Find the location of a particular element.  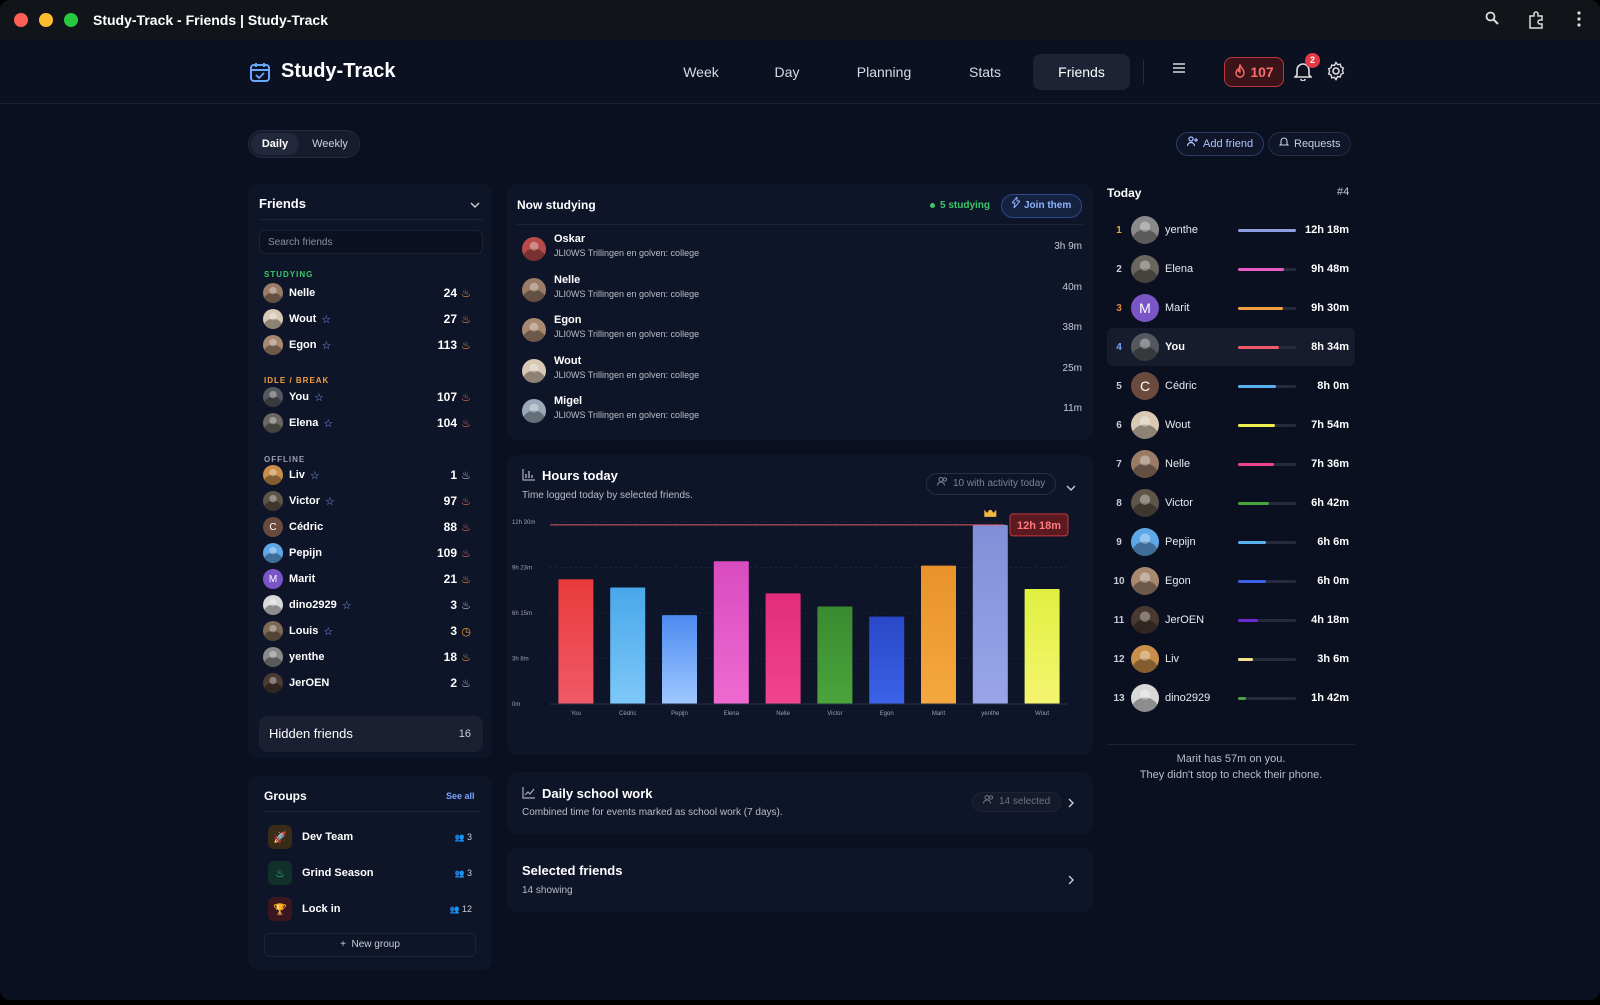

close-window-button is located at coordinates (21, 20).